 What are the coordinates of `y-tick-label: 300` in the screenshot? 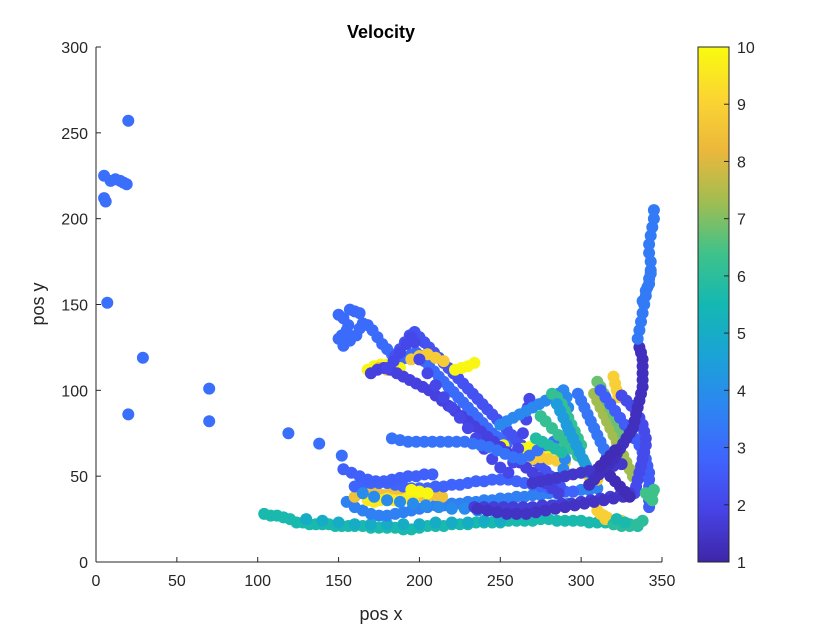 It's located at (74, 48).